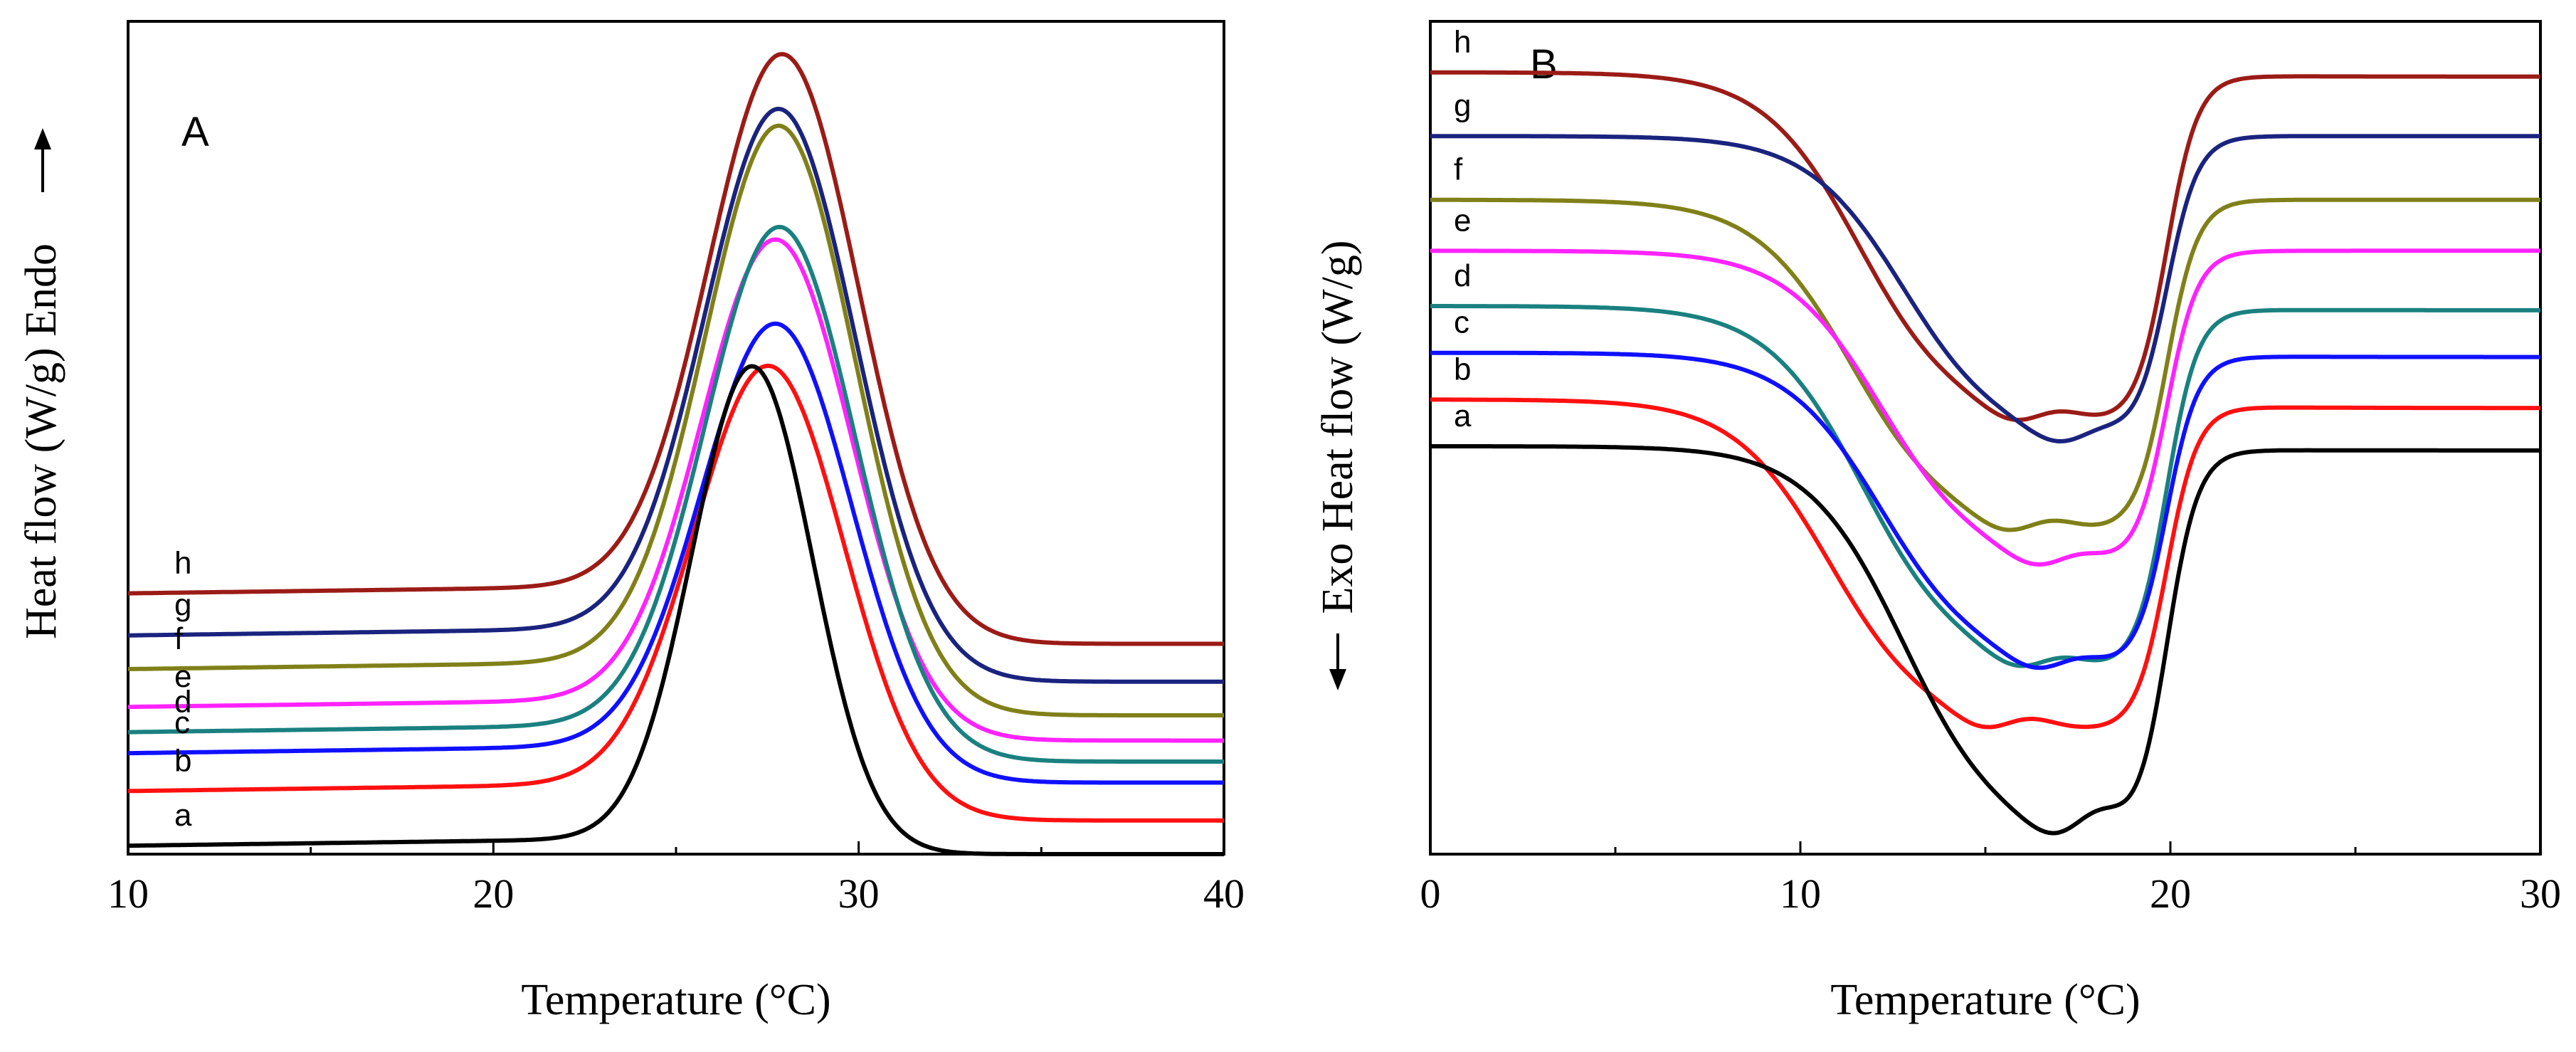  I want to click on panel-b-x-tick-label: 10, so click(1801, 893).